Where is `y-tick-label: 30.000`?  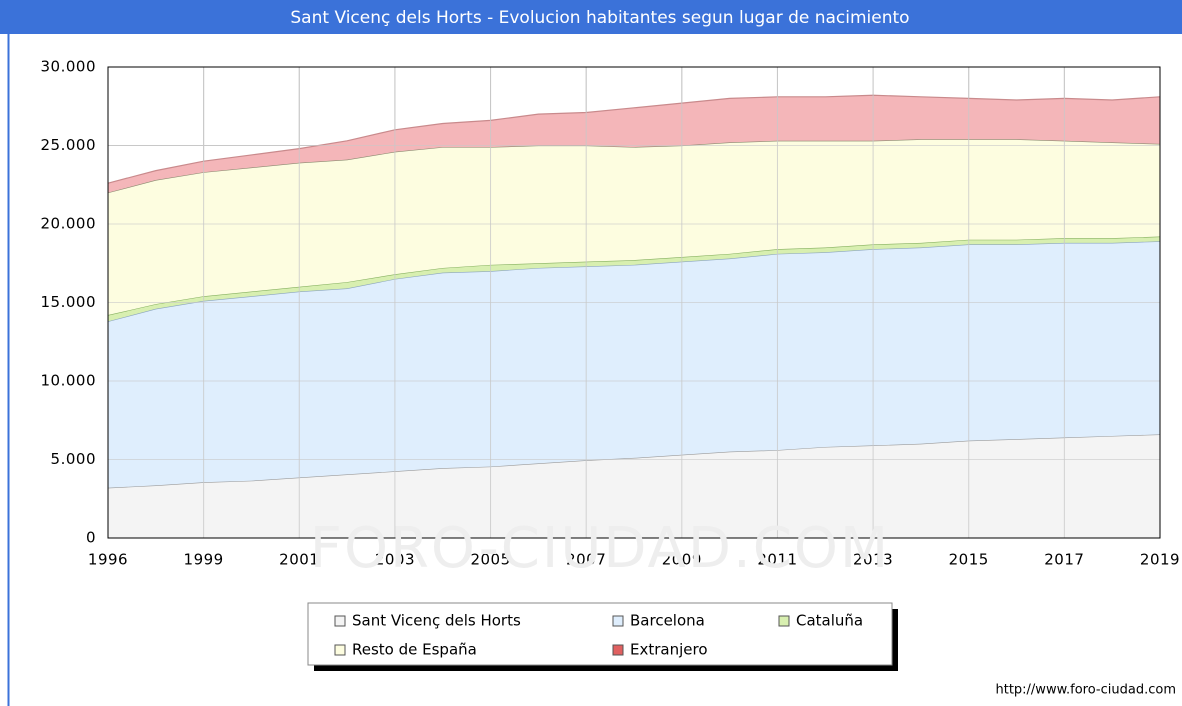
y-tick-label: 30.000 is located at coordinates (69, 67).